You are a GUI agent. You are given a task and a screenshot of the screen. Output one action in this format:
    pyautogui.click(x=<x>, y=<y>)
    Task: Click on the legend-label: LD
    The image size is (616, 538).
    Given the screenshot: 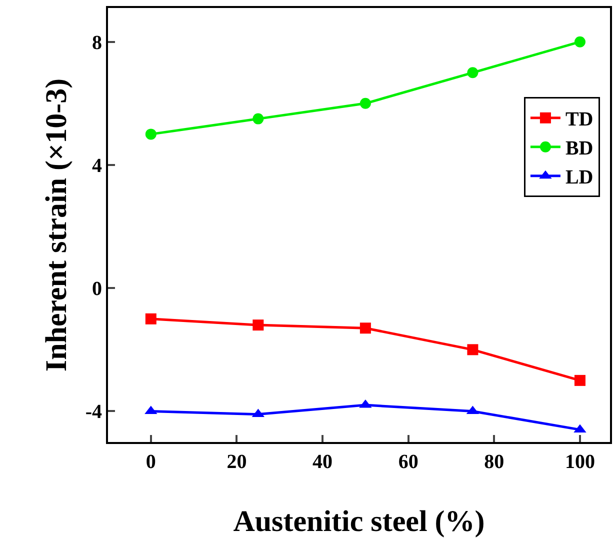 What is the action you would take?
    pyautogui.click(x=579, y=177)
    